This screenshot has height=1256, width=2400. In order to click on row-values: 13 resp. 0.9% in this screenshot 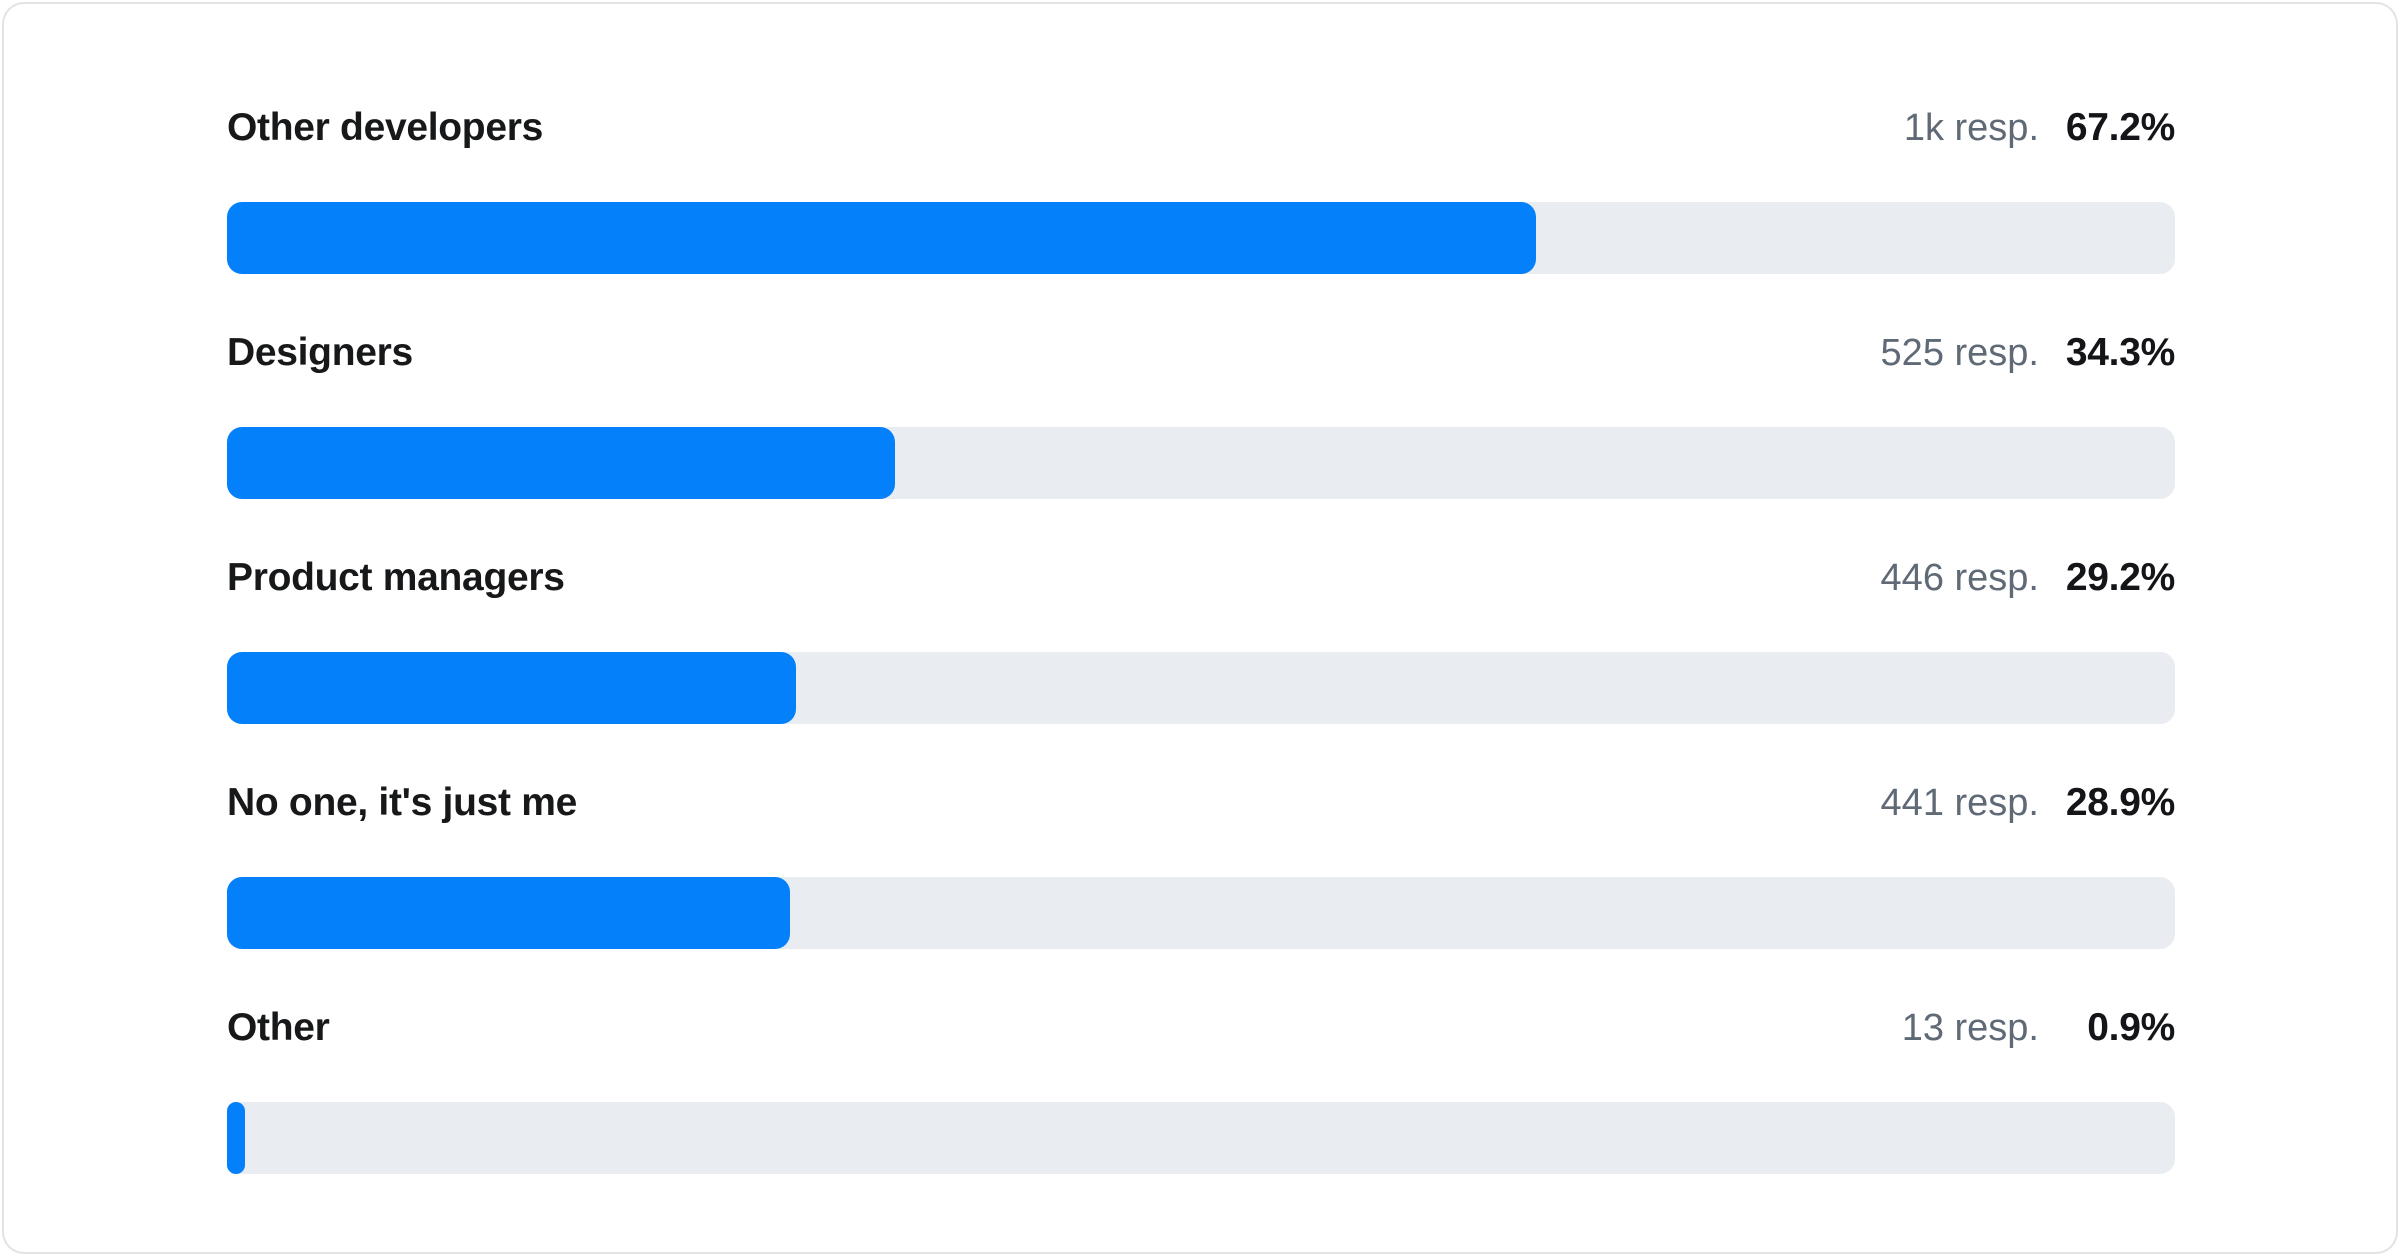, I will do `click(2038, 1028)`.